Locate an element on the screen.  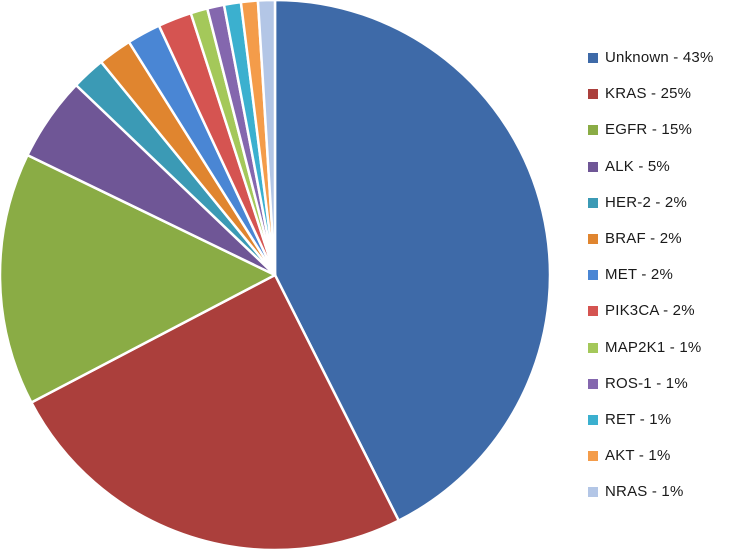
legend-label: MAP2K1 - 1% is located at coordinates (653, 347).